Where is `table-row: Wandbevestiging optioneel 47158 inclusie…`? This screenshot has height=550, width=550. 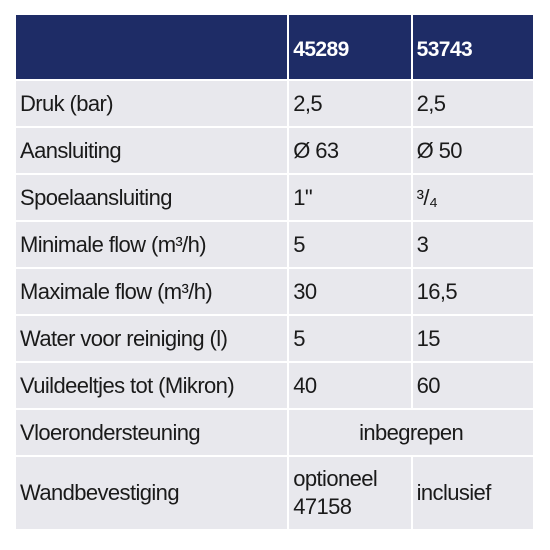 table-row: Wandbevestiging optioneel 47158 inclusie… is located at coordinates (274, 493).